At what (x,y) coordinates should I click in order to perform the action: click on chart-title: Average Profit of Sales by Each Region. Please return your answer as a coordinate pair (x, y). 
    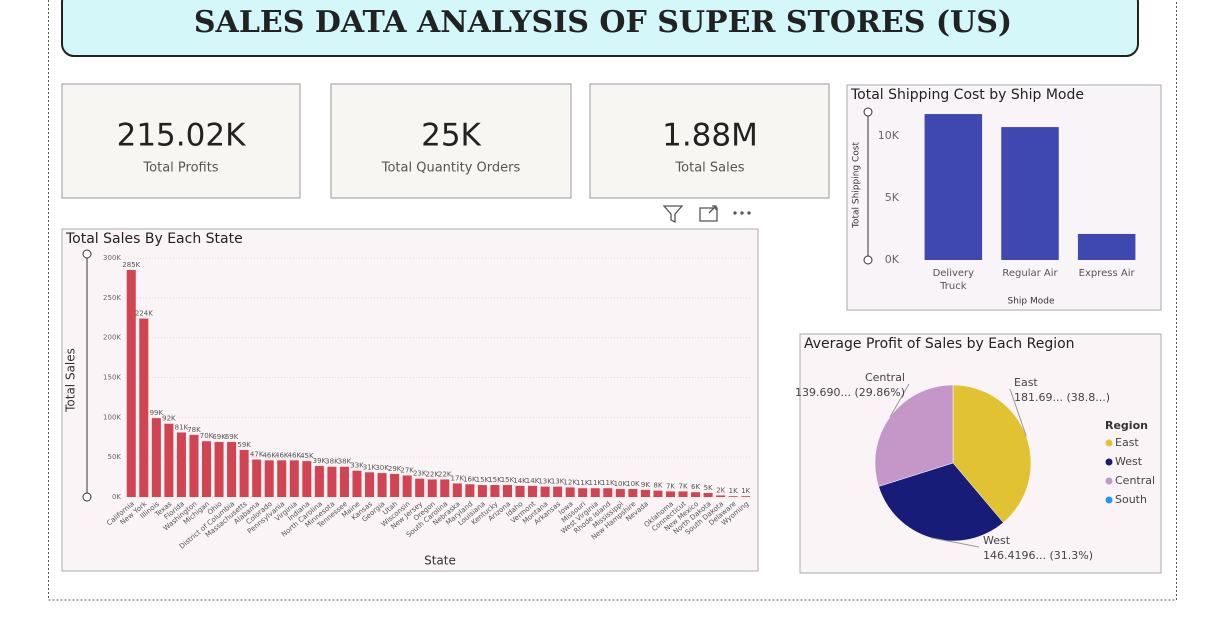
    Looking at the image, I should click on (939, 344).